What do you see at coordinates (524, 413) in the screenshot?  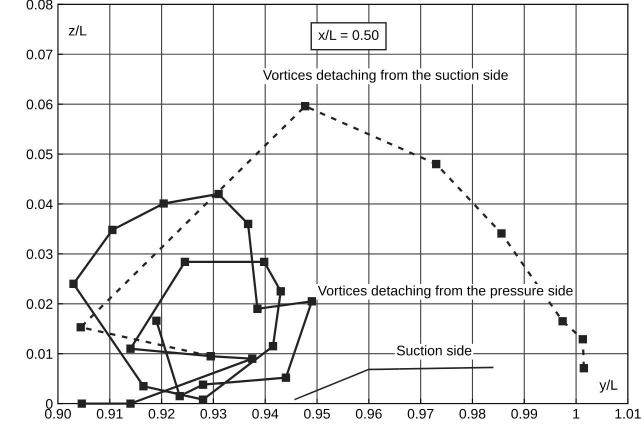 I see `x-tick-label: 0.99` at bounding box center [524, 413].